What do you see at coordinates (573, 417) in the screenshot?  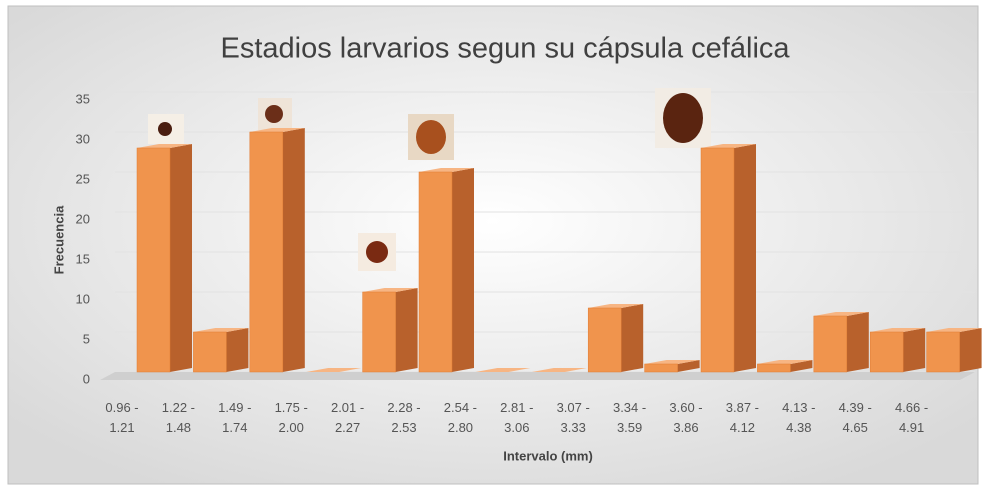 I see `x-tick-label: 3.07 - 3.33` at bounding box center [573, 417].